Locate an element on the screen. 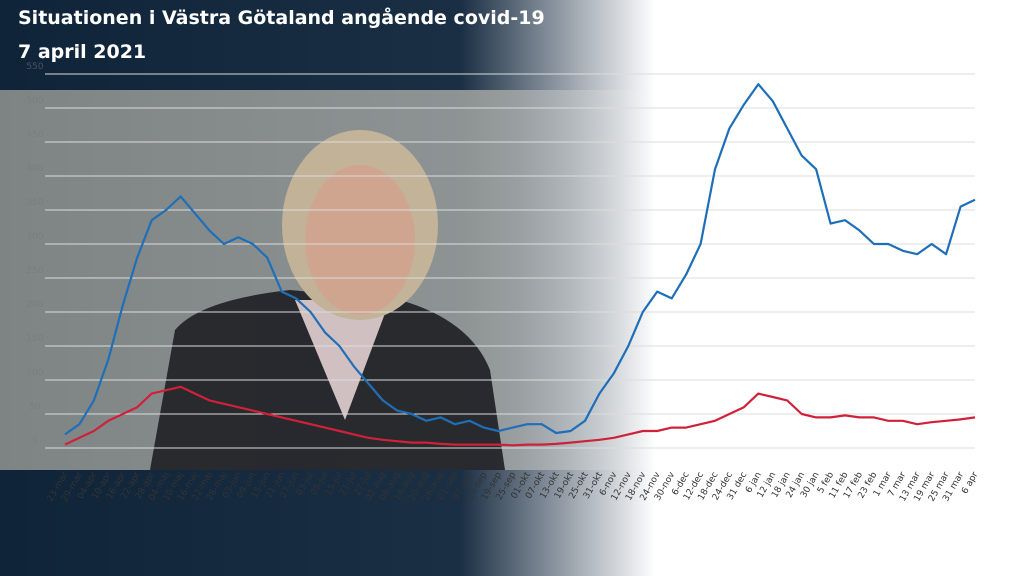 Image resolution: width=1024 pixels, height=576 pixels. y-tick-label: 500 is located at coordinates (34, 101).